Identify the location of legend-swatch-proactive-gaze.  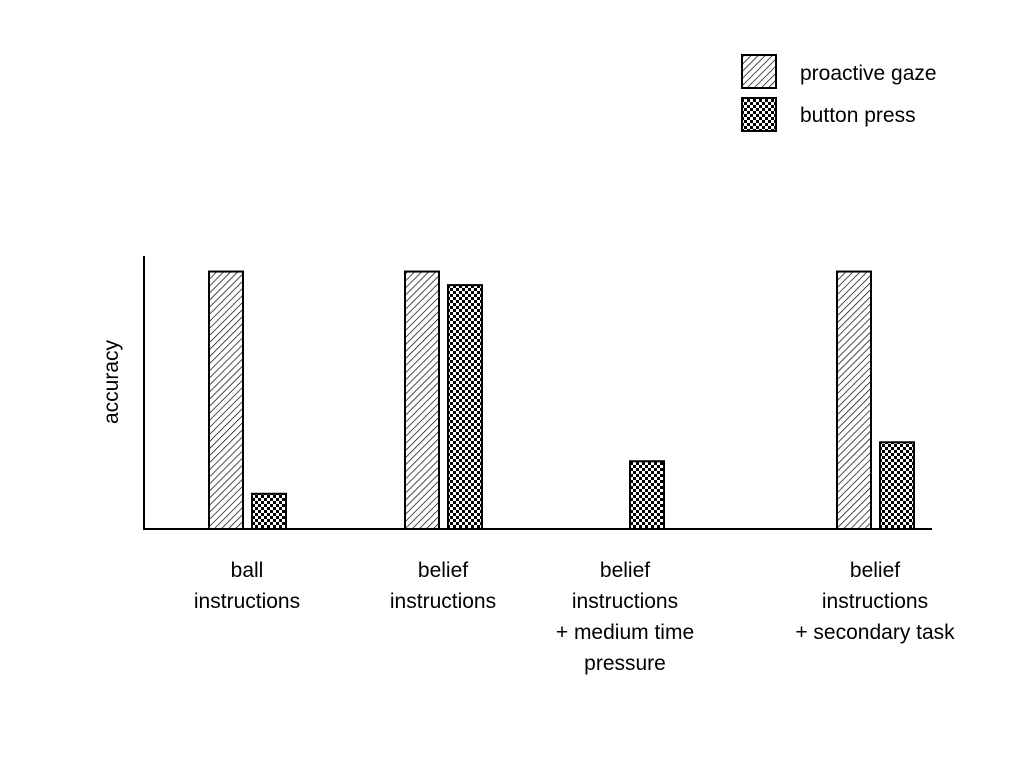
(759, 71).